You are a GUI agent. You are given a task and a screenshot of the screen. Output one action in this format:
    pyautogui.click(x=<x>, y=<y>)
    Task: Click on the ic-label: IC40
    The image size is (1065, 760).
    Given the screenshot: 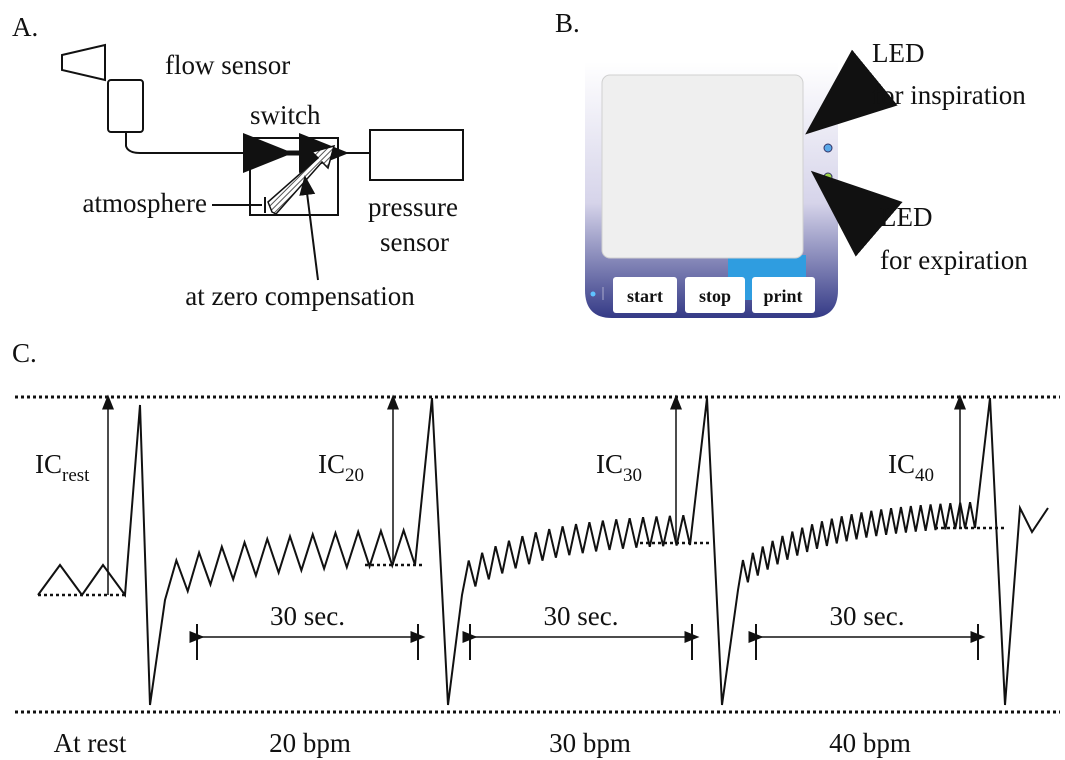 What is the action you would take?
    pyautogui.click(x=911, y=467)
    